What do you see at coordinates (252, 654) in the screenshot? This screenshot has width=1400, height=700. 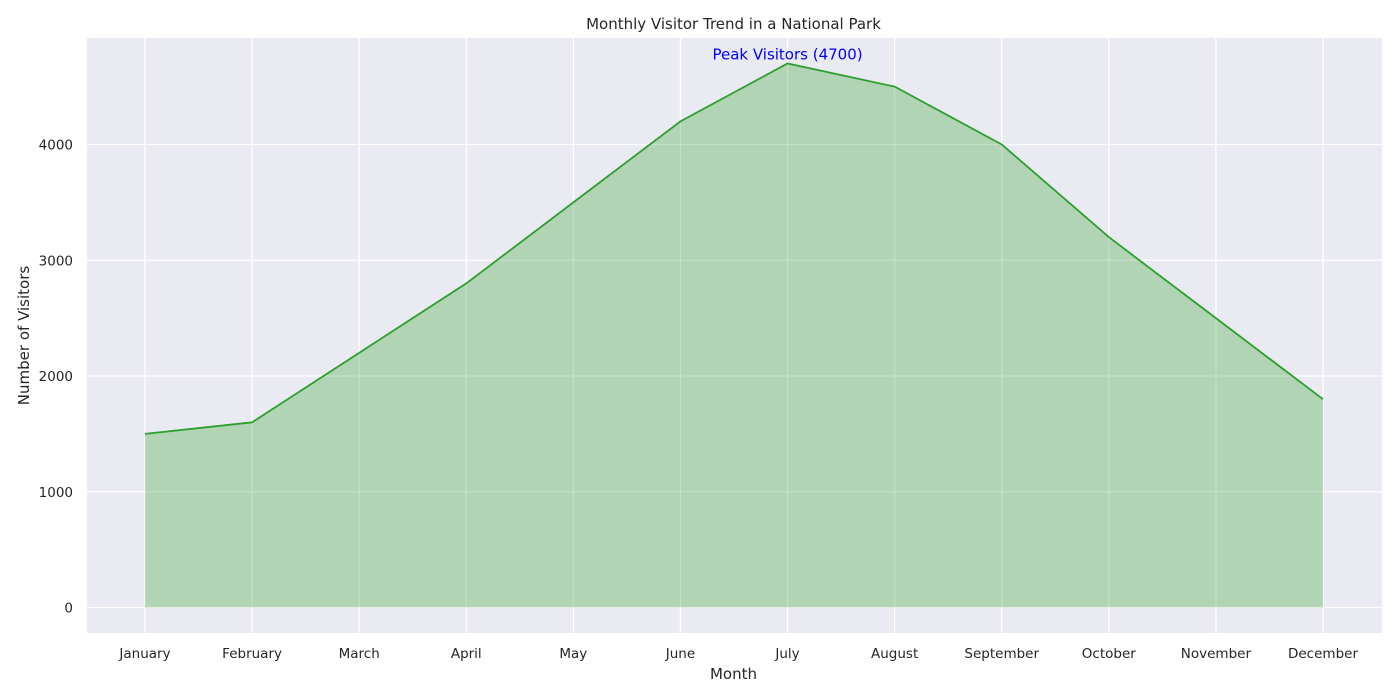 I see `x-tick-label: February` at bounding box center [252, 654].